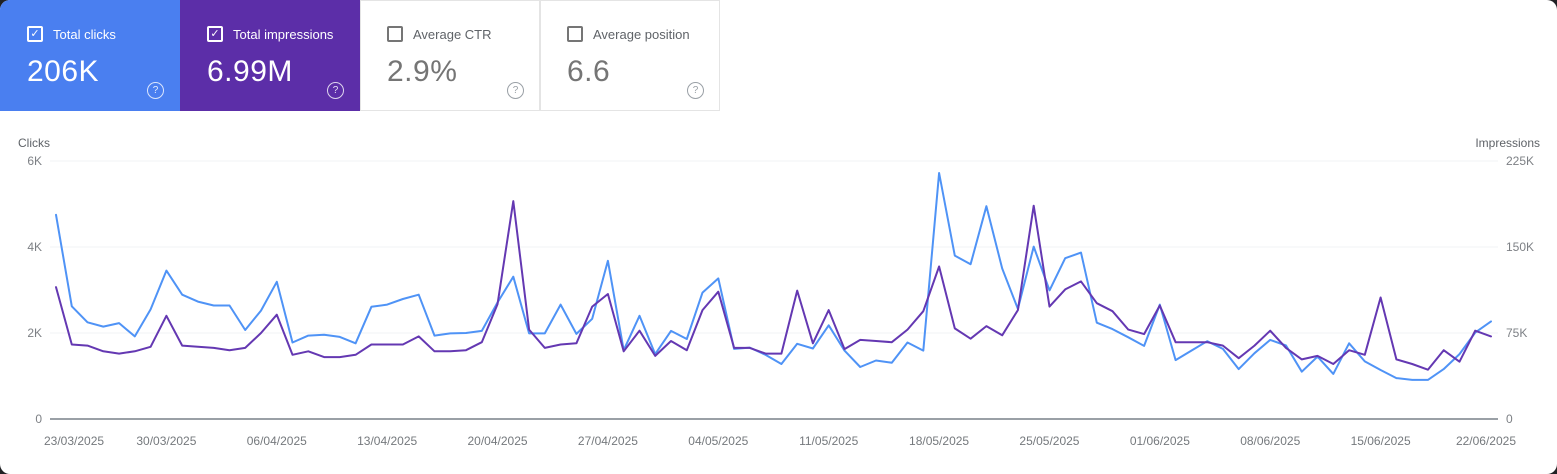  What do you see at coordinates (1485, 441) in the screenshot?
I see `date-axis-label: 22/06/2025` at bounding box center [1485, 441].